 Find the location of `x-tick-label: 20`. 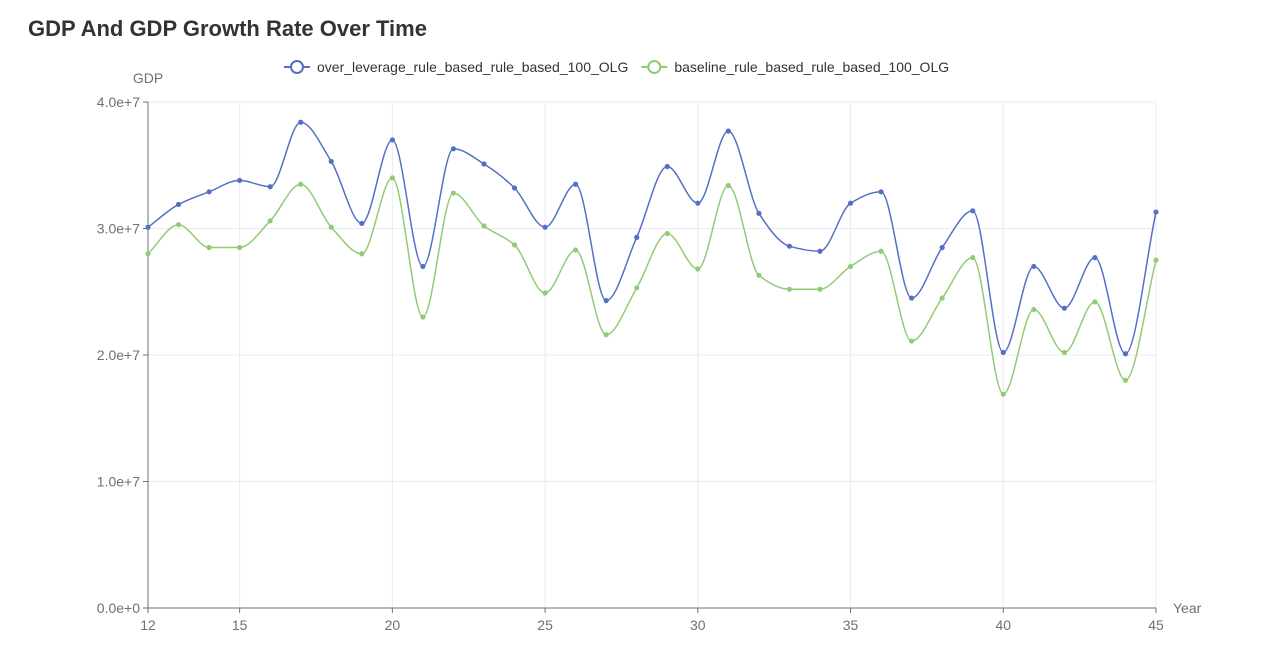

x-tick-label: 20 is located at coordinates (393, 625).